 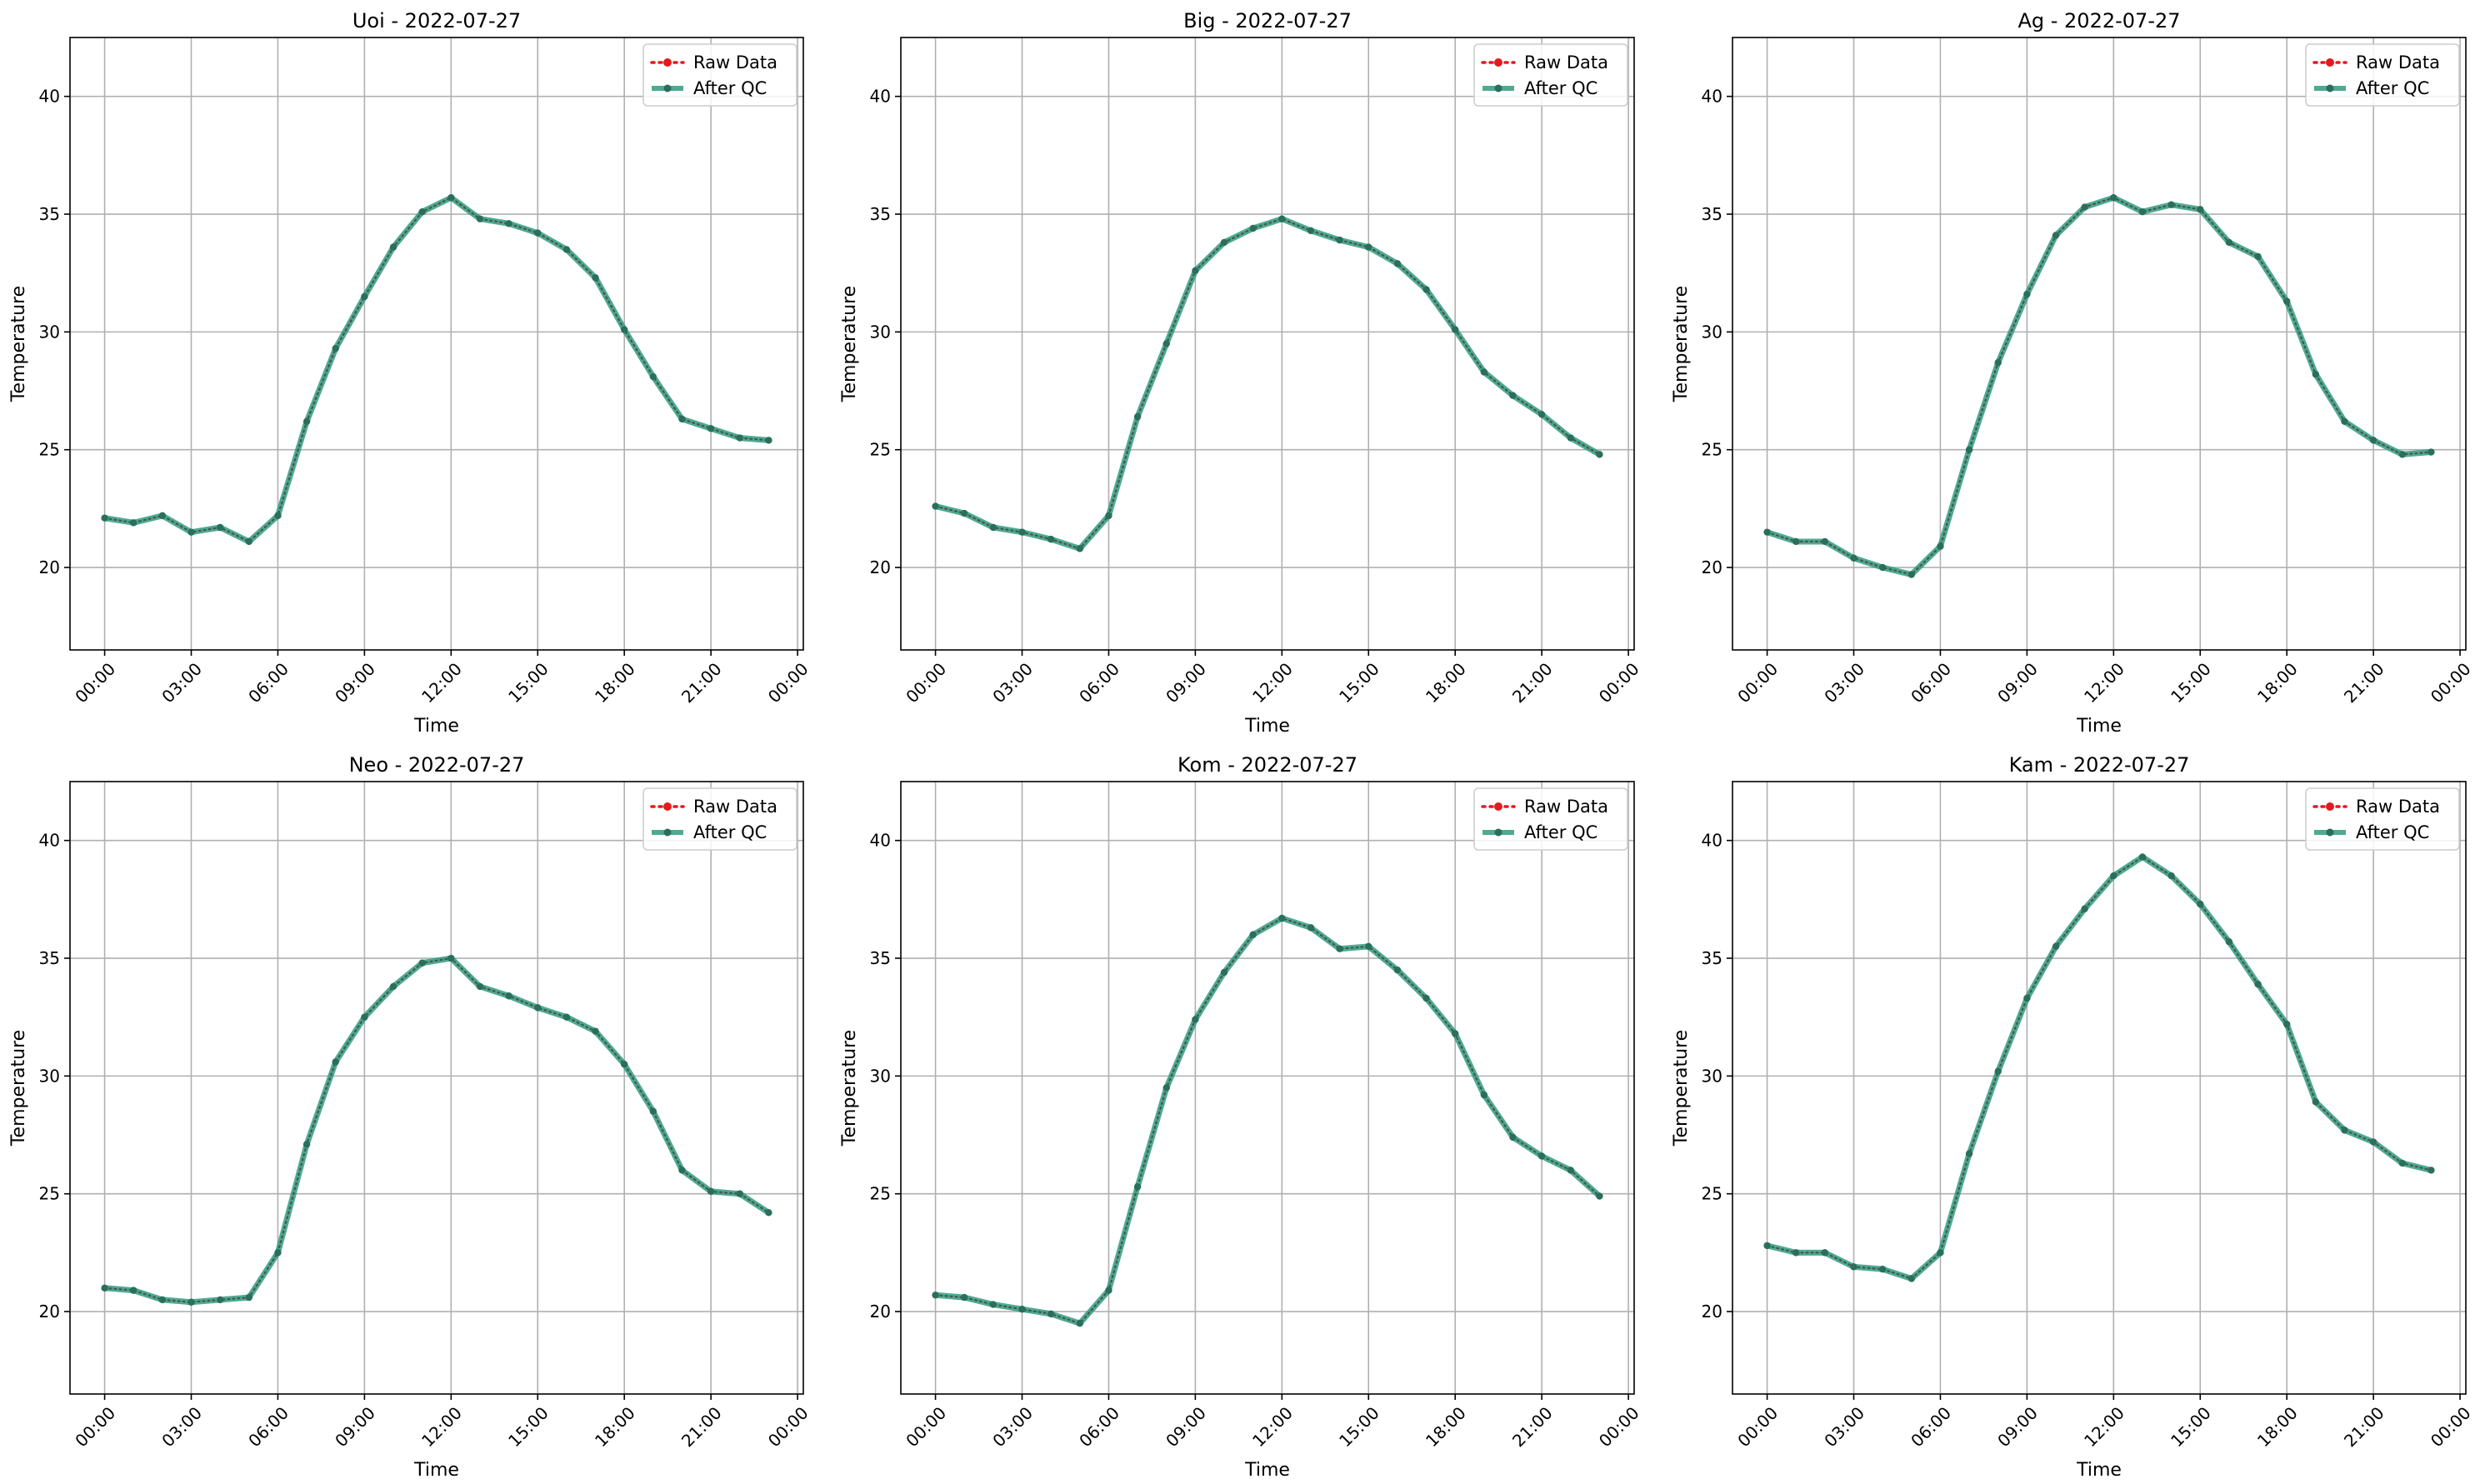 What do you see at coordinates (2099, 765) in the screenshot?
I see `chart-title: Kam - 2022-07-27` at bounding box center [2099, 765].